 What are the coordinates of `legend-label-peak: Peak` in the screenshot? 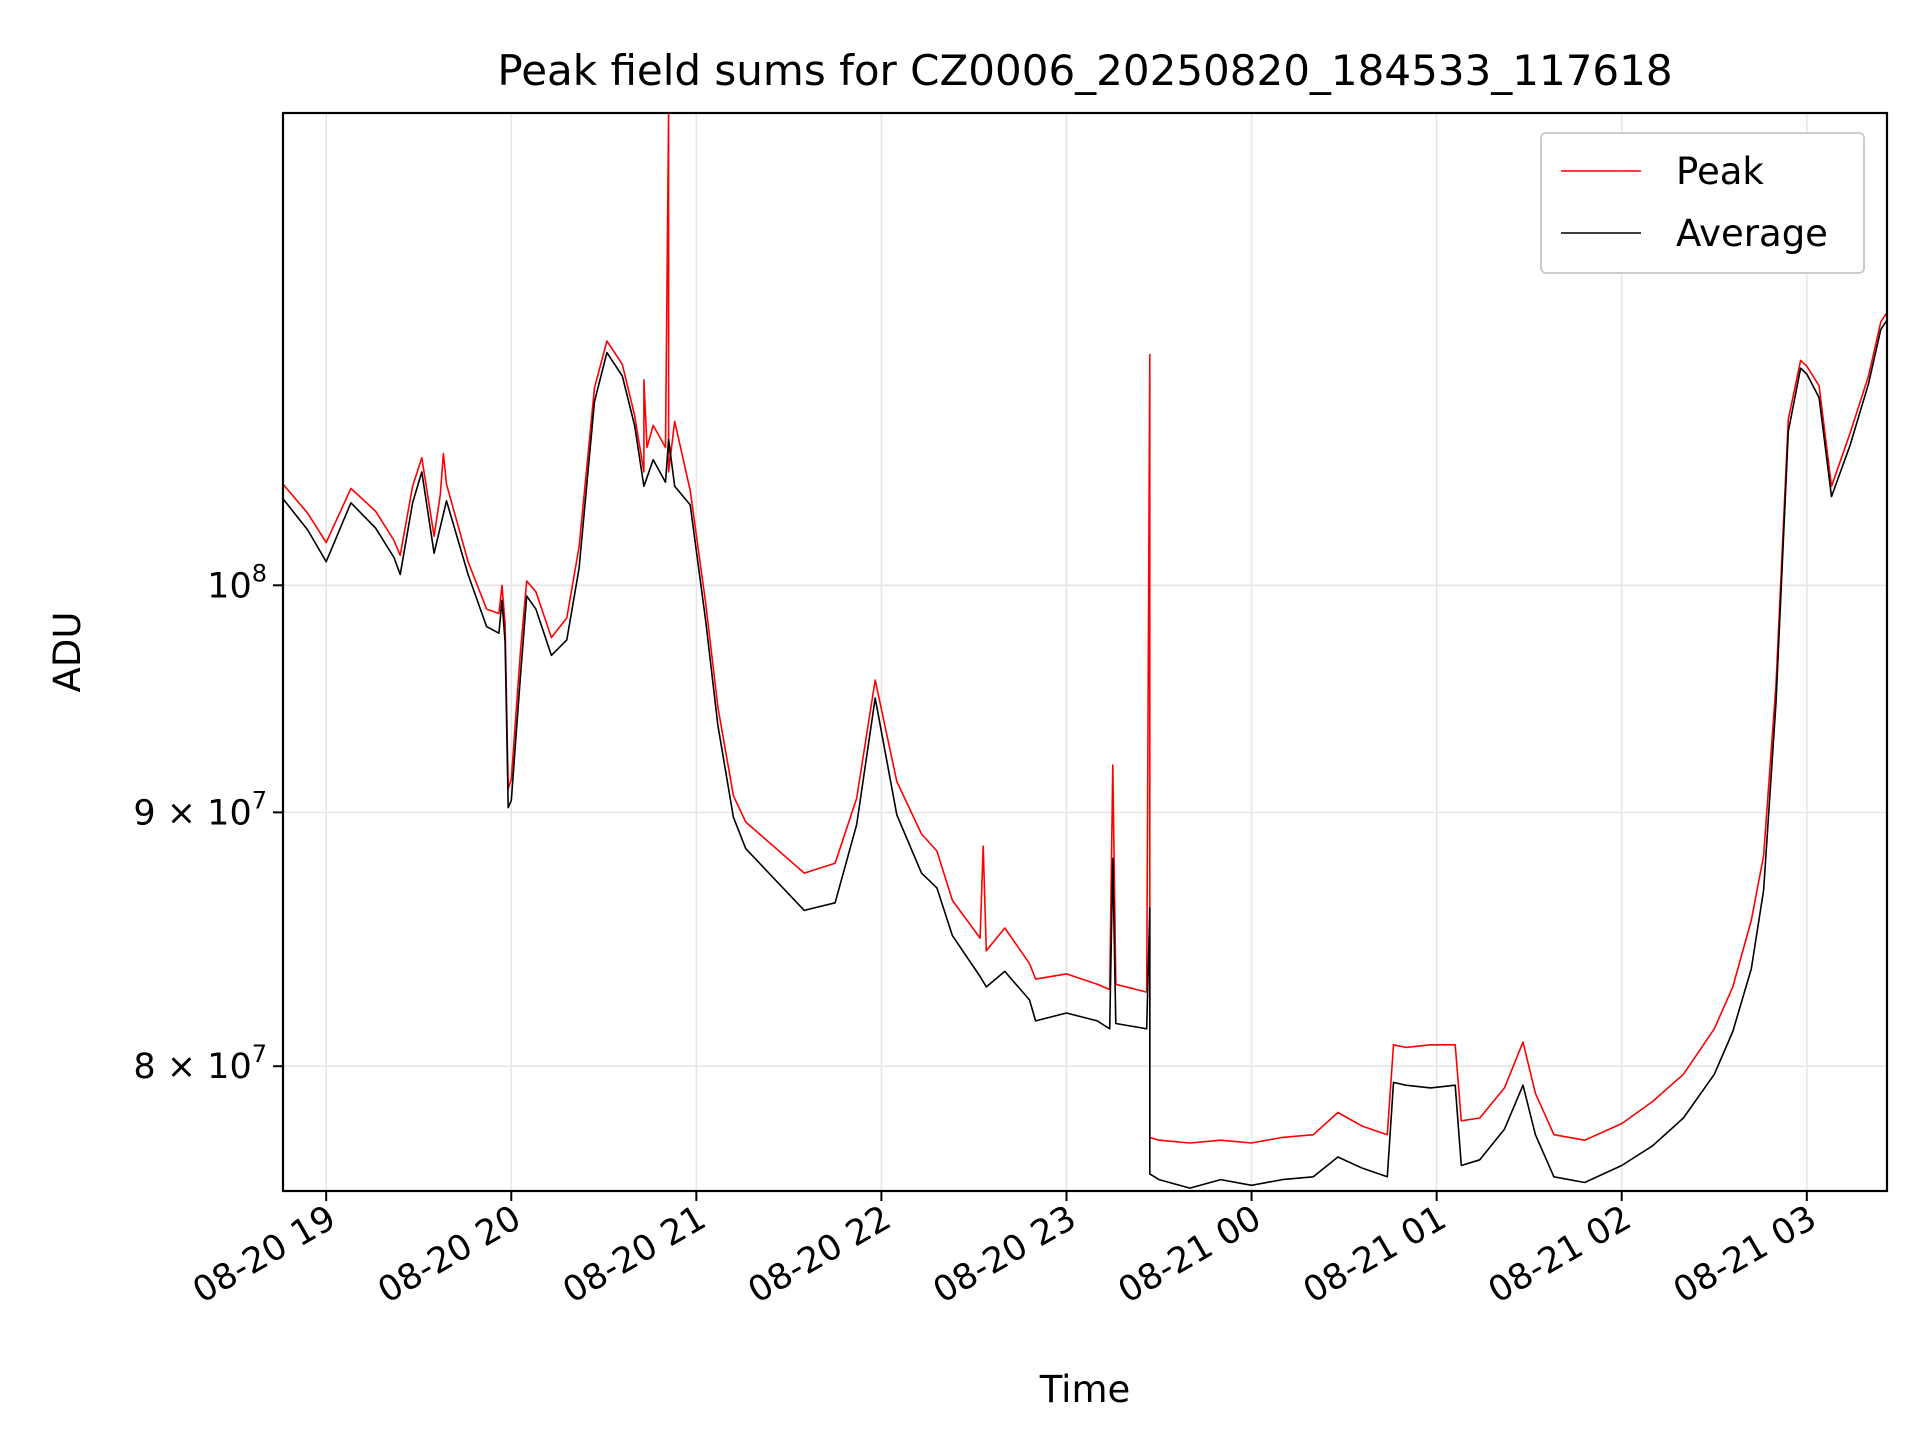 It's located at (1720, 171).